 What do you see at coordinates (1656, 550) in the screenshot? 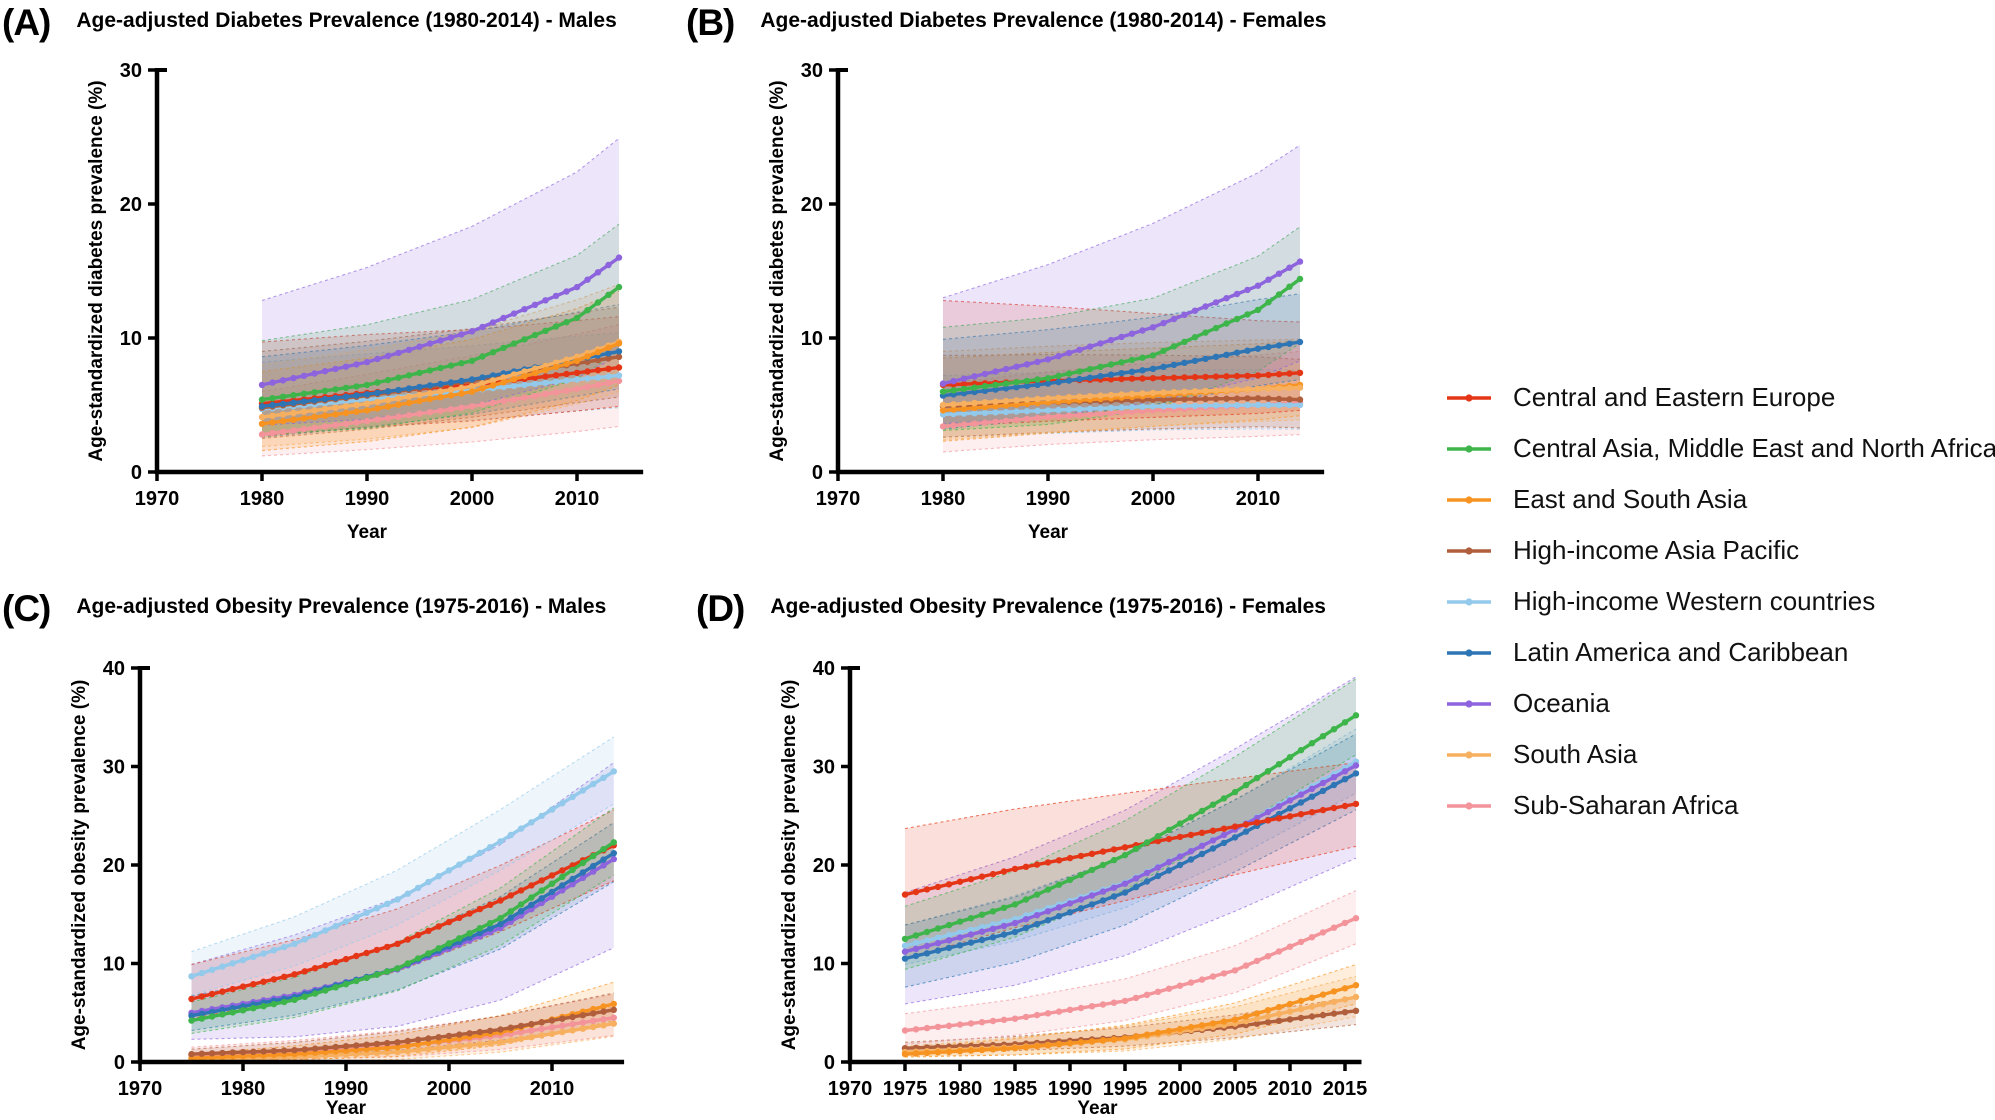
I see `legend-label-hiap: High-income Asia Pacific` at bounding box center [1656, 550].